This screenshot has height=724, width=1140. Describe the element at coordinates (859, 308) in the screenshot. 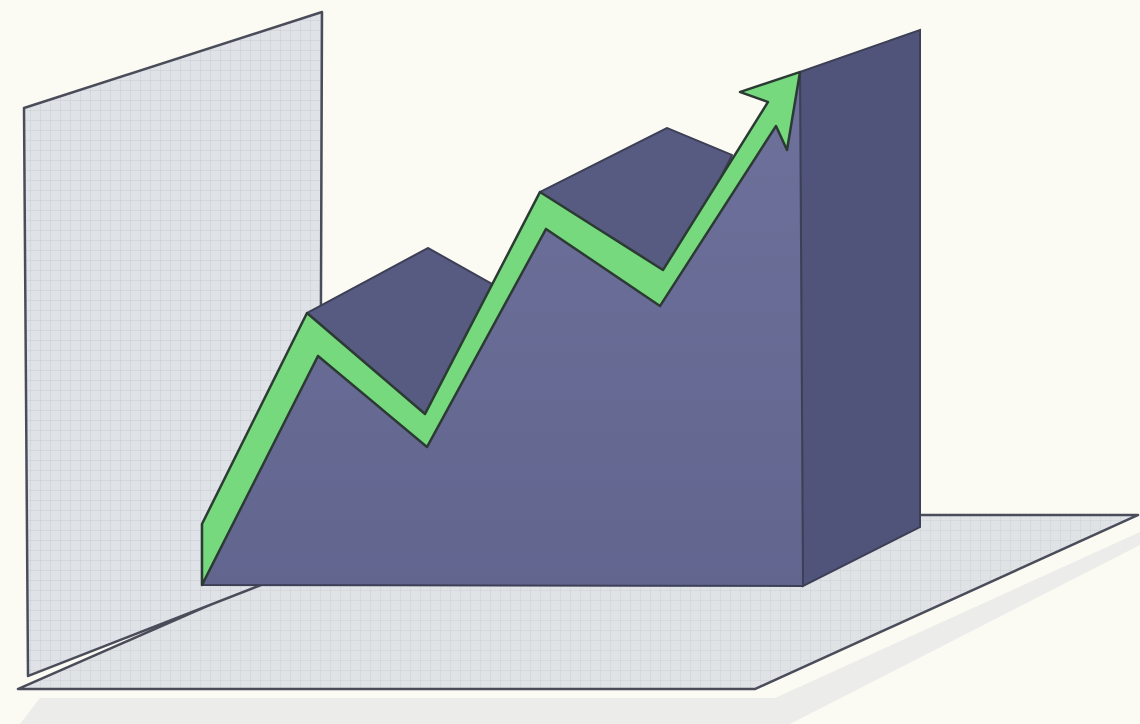

I see `solid-side-face` at that location.